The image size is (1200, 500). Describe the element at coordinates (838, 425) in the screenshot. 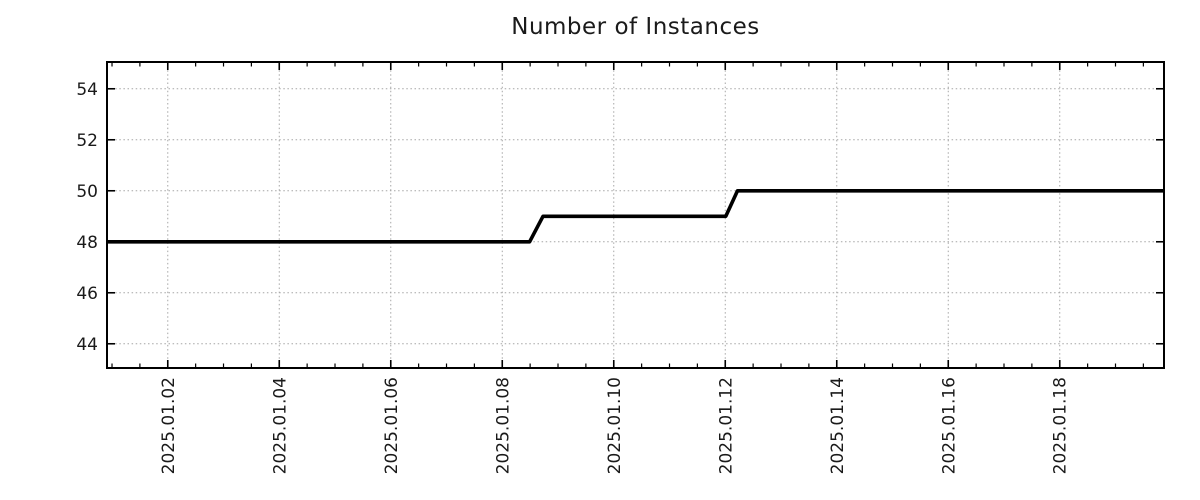

I see `x-tick-label: 2025.01.14` at that location.